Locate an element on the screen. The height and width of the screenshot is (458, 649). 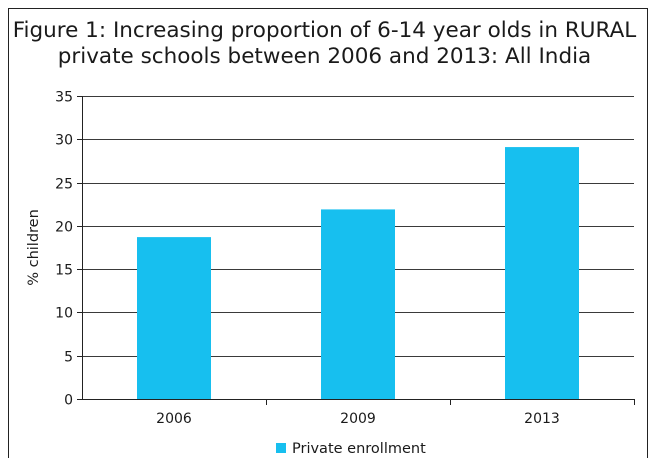
y-tick-label: 30 is located at coordinates (64, 141).